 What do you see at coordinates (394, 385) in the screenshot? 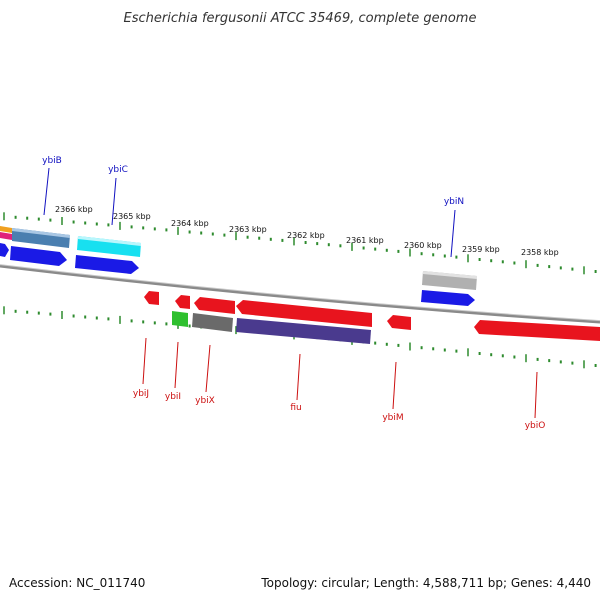
I see `leader-ybiM` at bounding box center [394, 385].